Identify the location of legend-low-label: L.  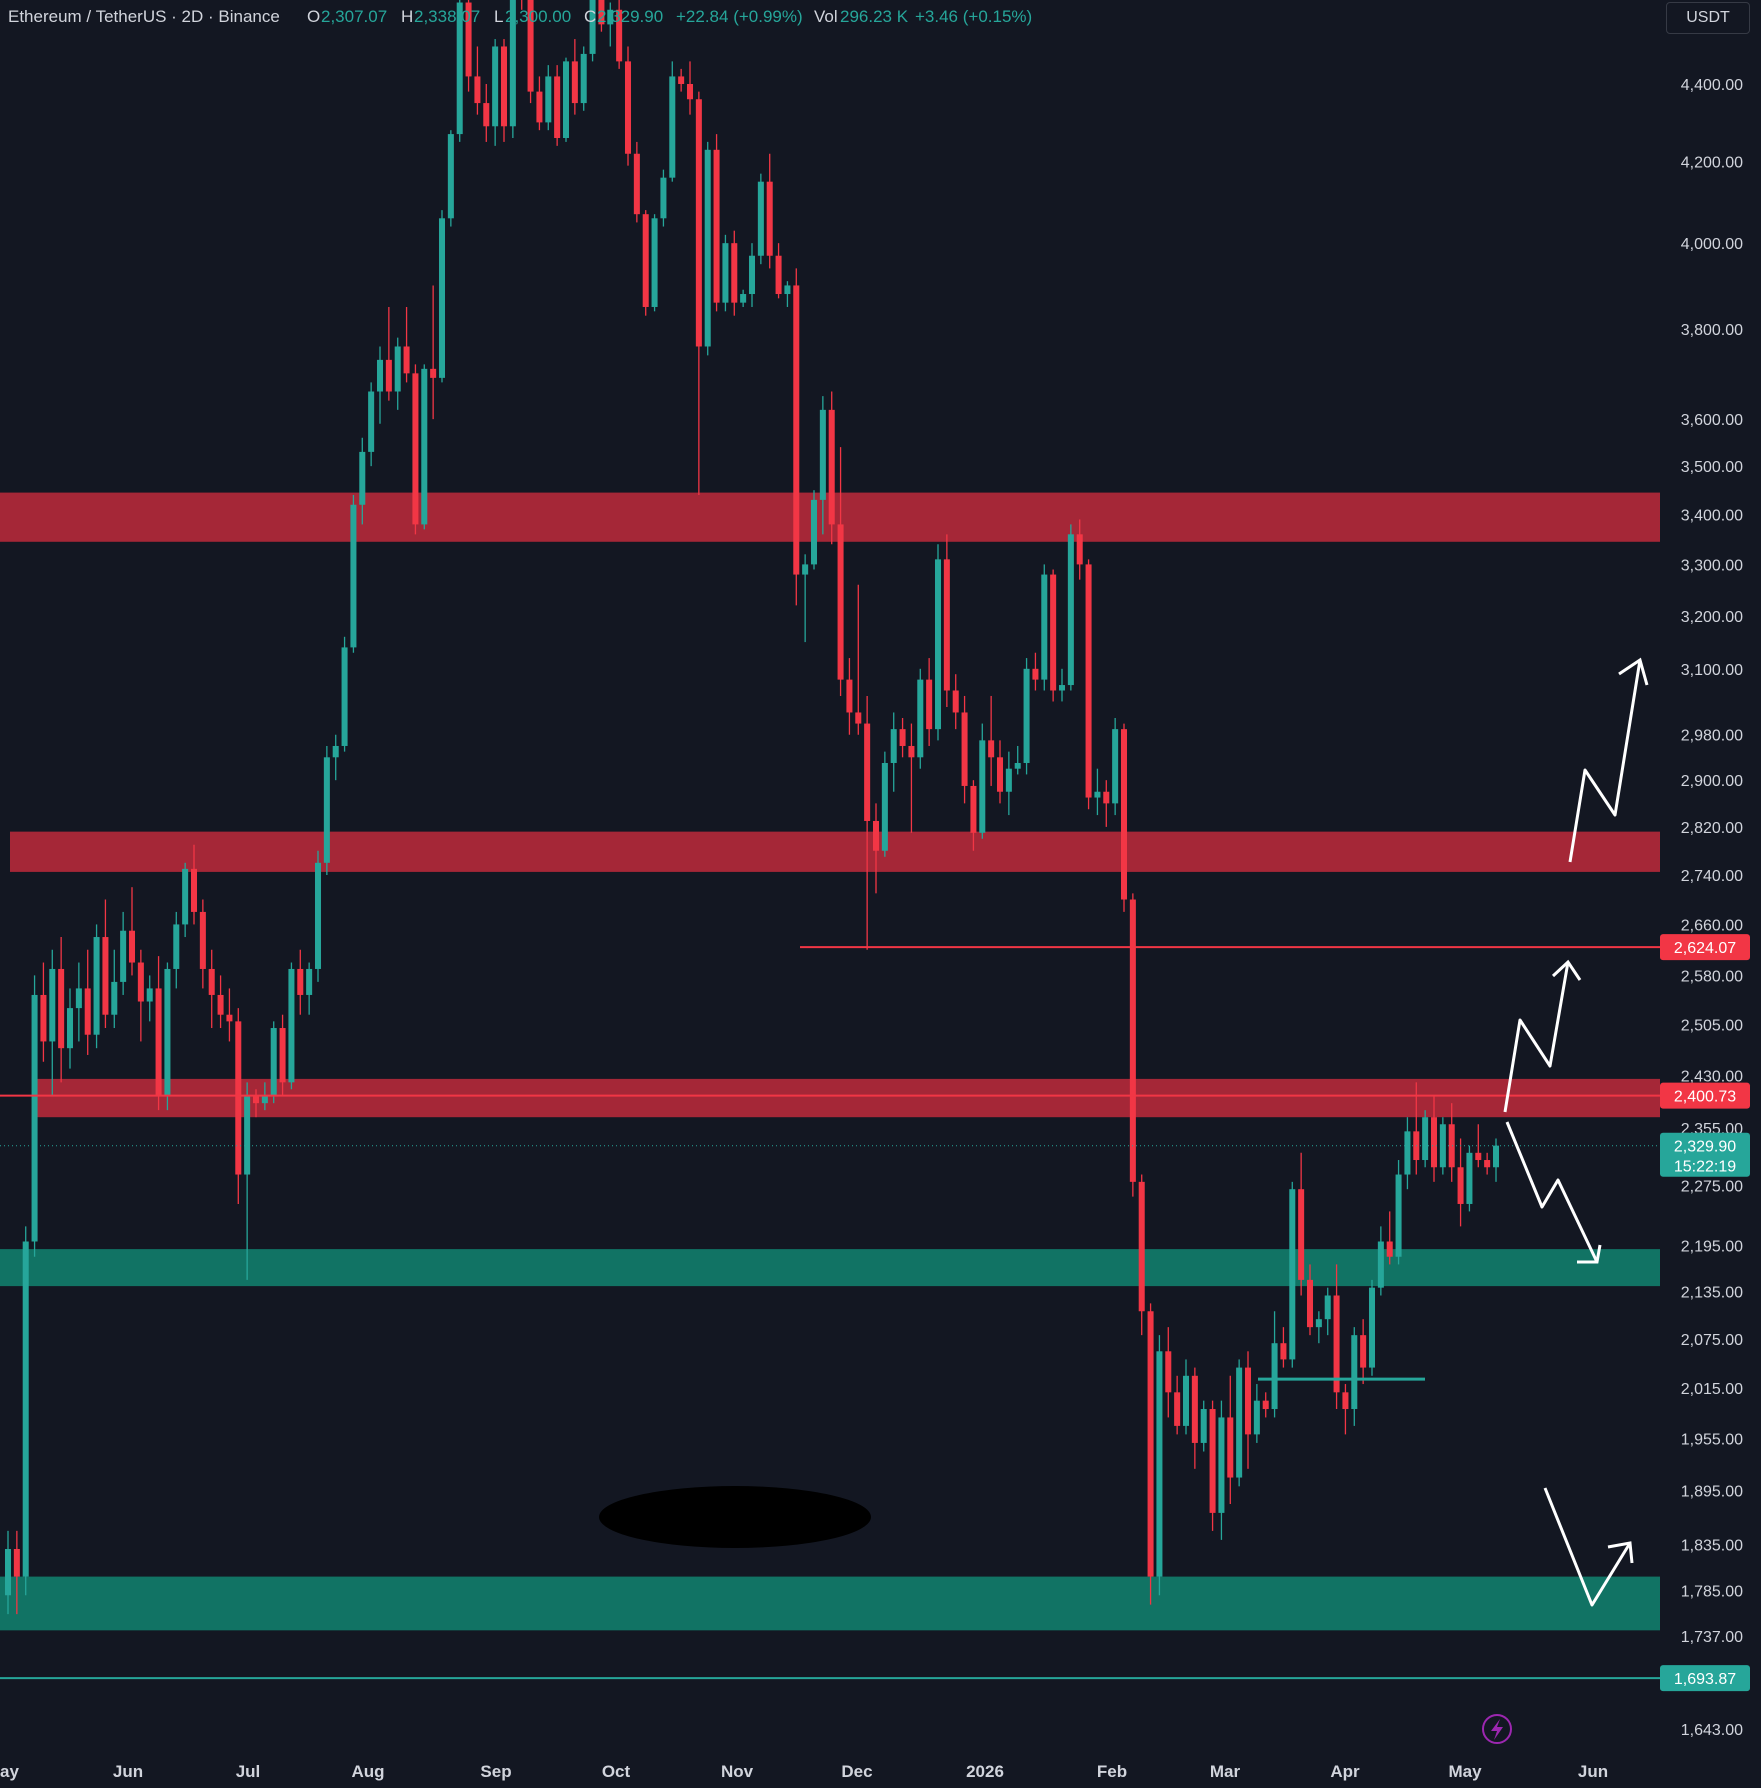
(498, 16).